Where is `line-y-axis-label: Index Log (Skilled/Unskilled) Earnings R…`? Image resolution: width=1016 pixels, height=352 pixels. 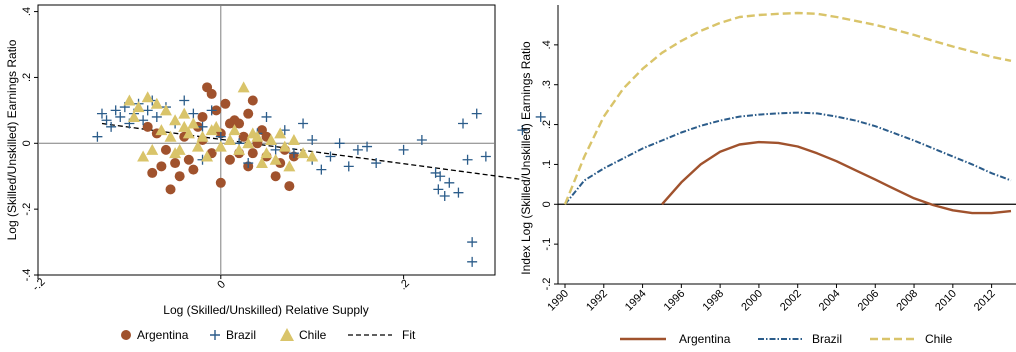 line-y-axis-label: Index Log (Skilled/Unskilled) Earnings R… is located at coordinates (526, 158).